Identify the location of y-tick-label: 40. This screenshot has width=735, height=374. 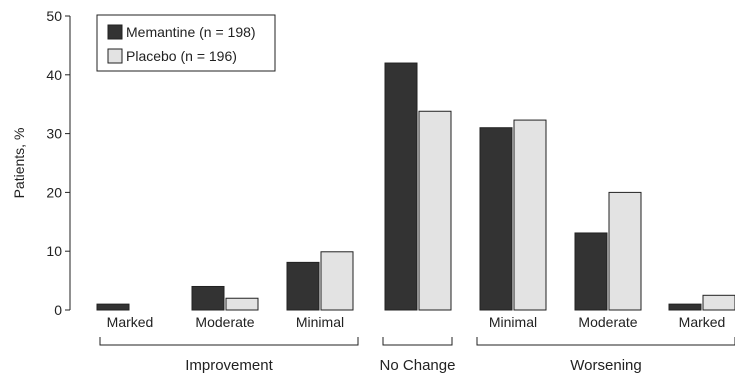
(54, 75).